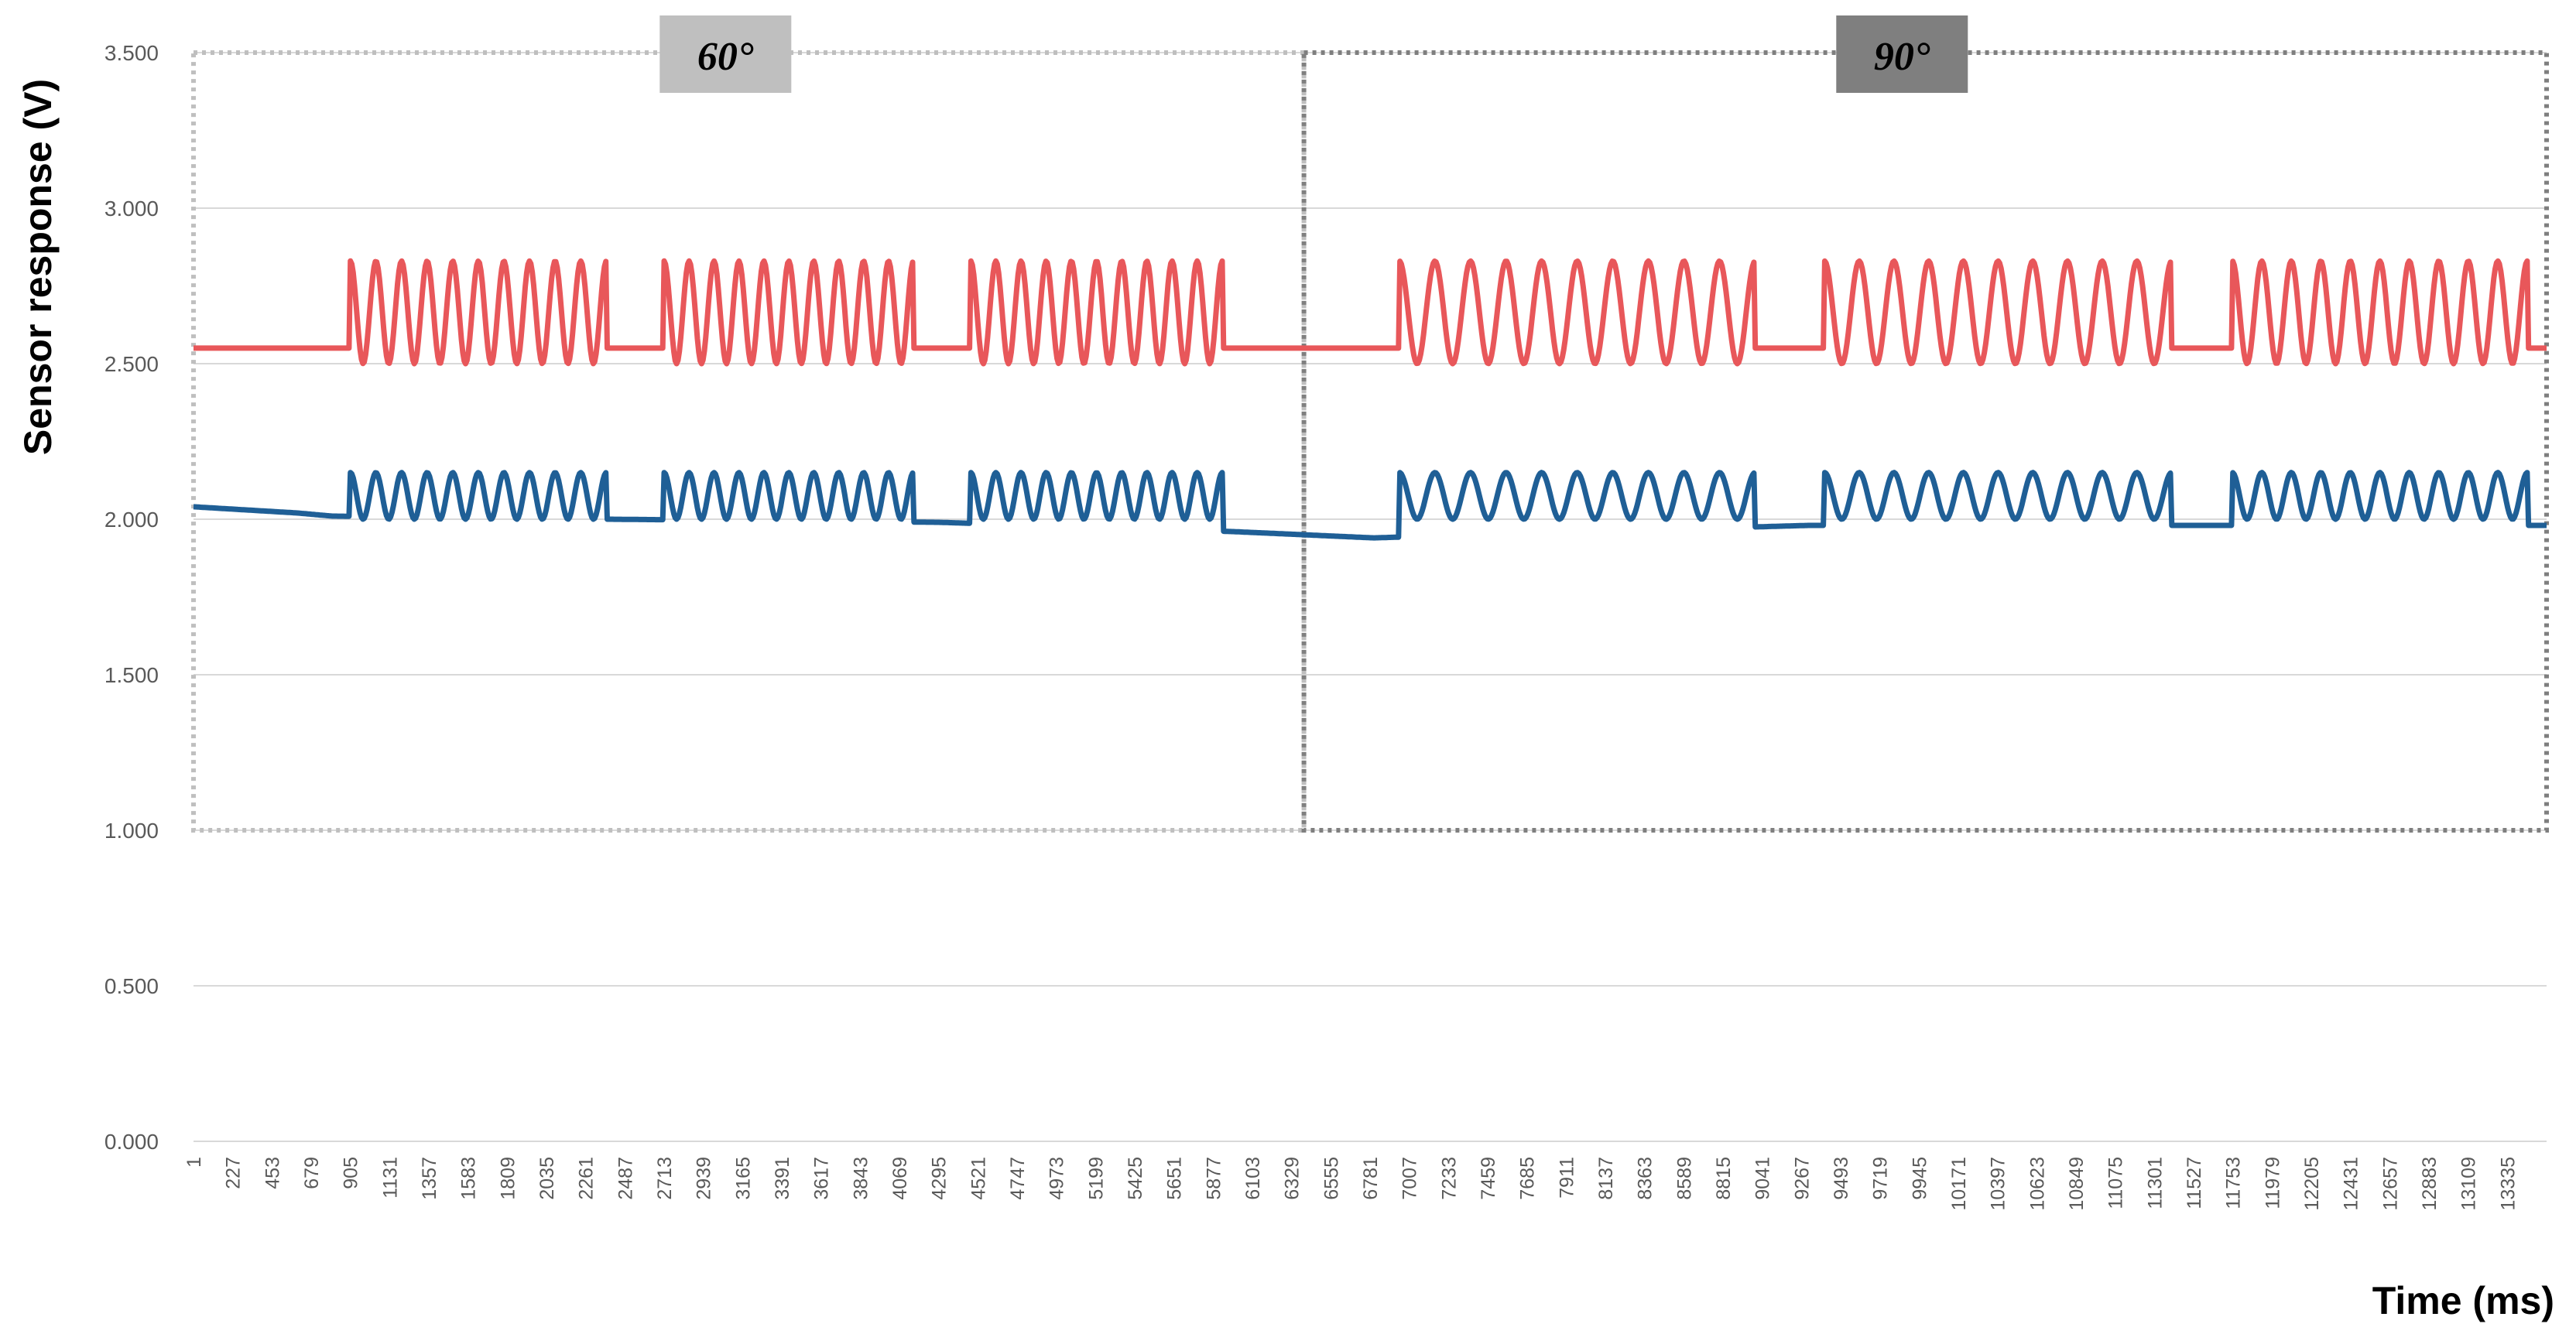  What do you see at coordinates (351, 1173) in the screenshot?
I see `x-tick-label: 905` at bounding box center [351, 1173].